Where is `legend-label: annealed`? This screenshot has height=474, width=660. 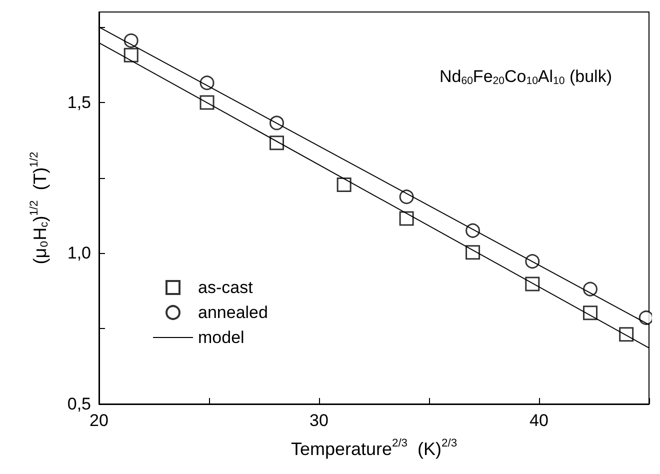
legend-label: annealed is located at coordinates (233, 312).